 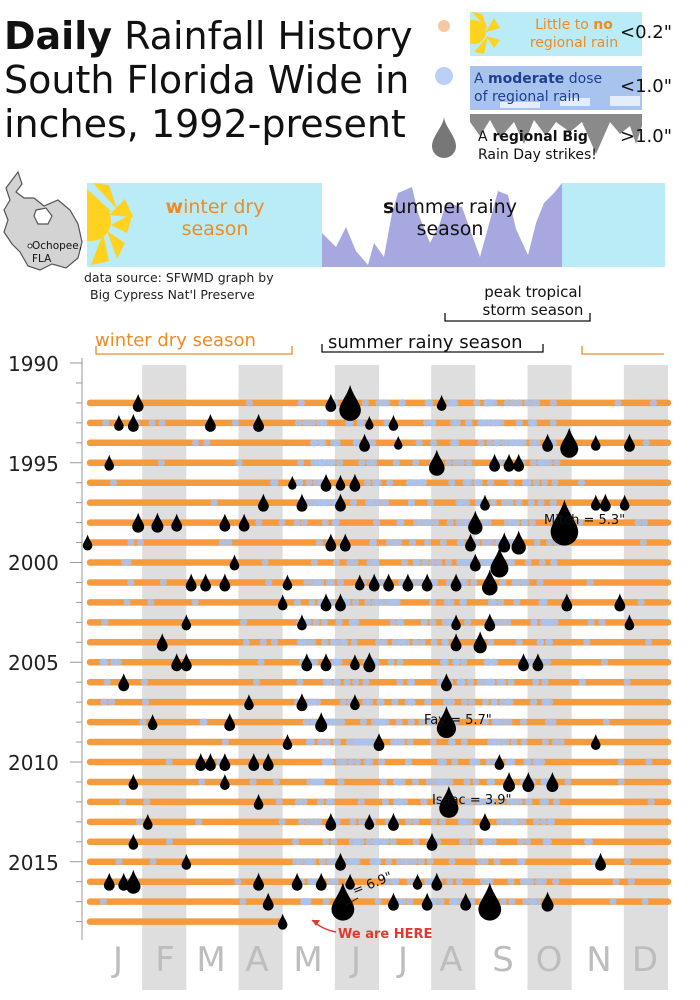 What do you see at coordinates (58, 36) in the screenshot?
I see `title-bold: Daily` at bounding box center [58, 36].